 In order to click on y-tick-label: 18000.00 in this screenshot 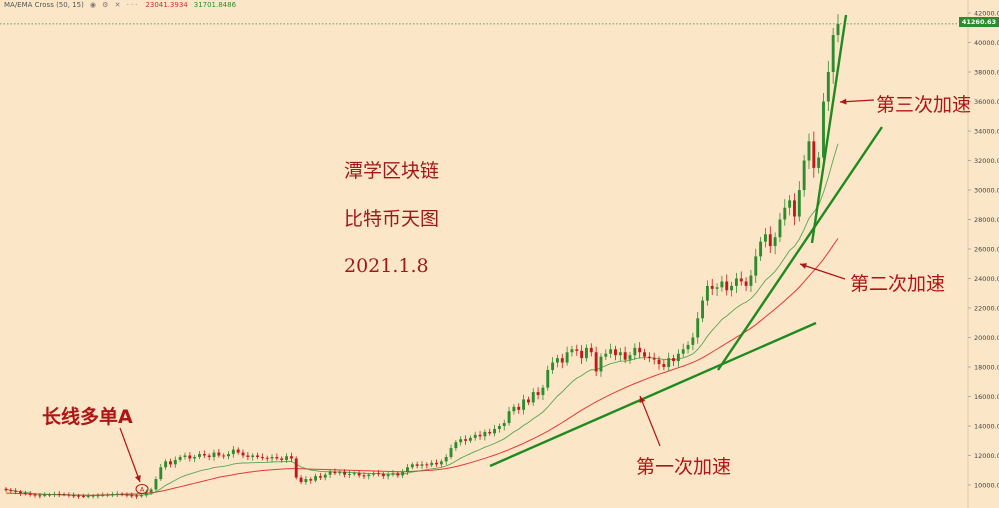, I will do `click(986, 367)`.